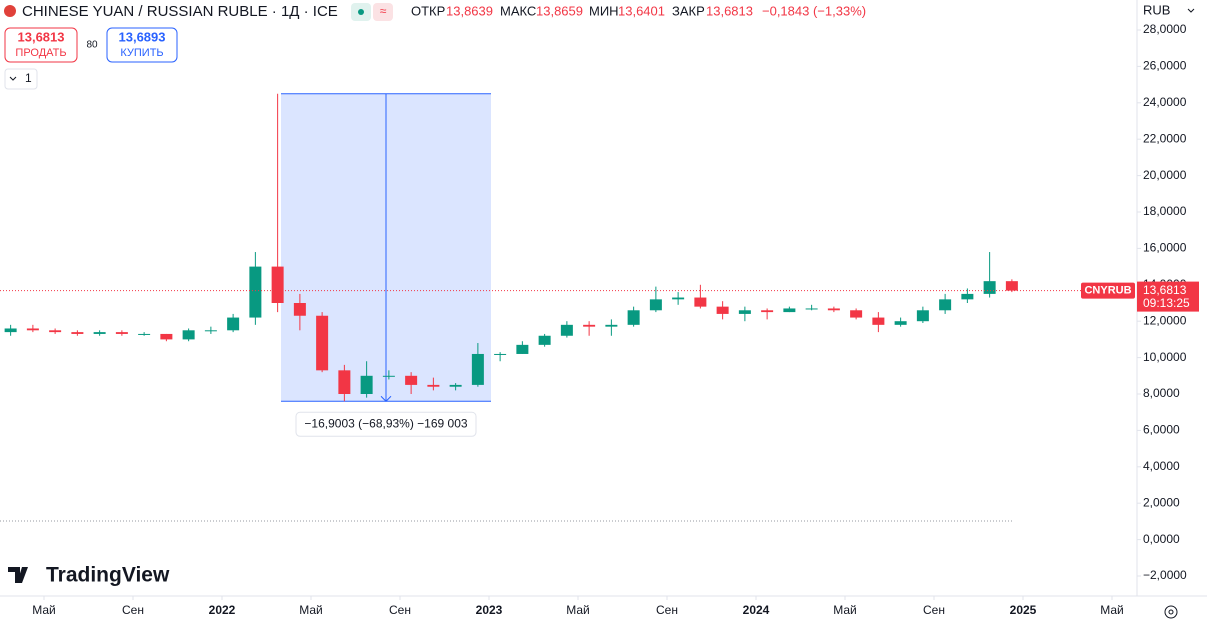 The image size is (1207, 638). I want to click on y-tick-label: 10,0000, so click(1165, 357).